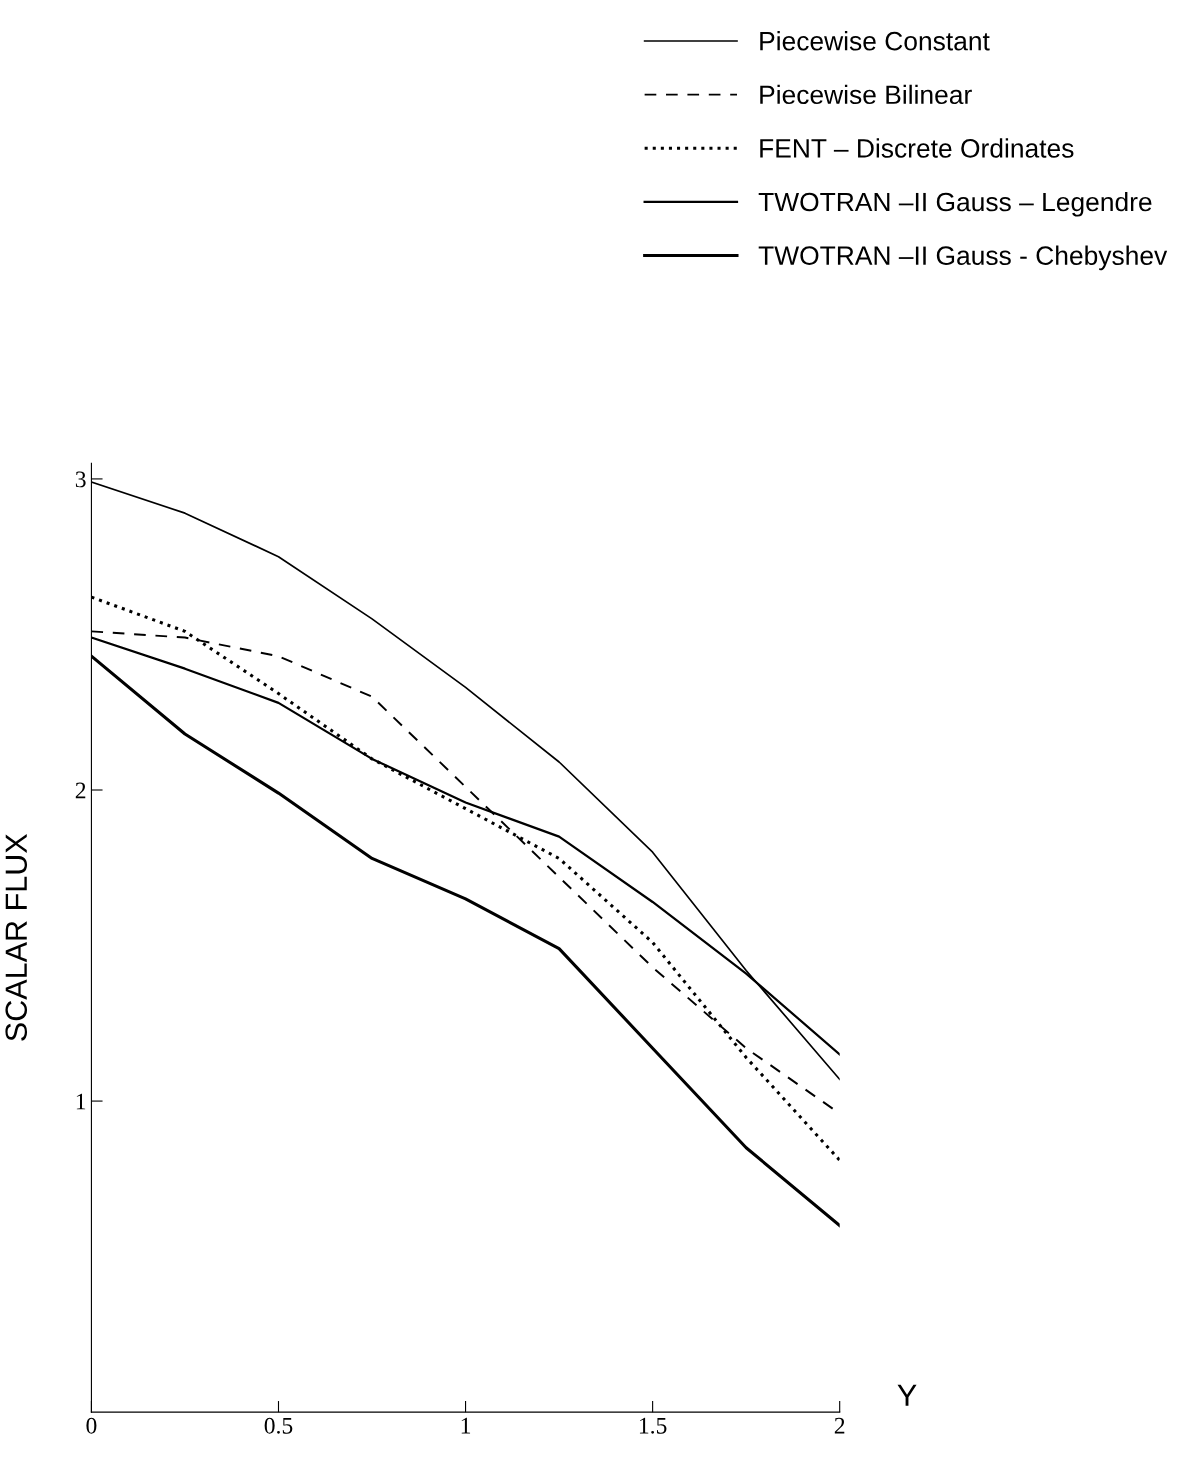 This screenshot has width=1203, height=1471. I want to click on x-tick-label: 0, so click(91, 1425).